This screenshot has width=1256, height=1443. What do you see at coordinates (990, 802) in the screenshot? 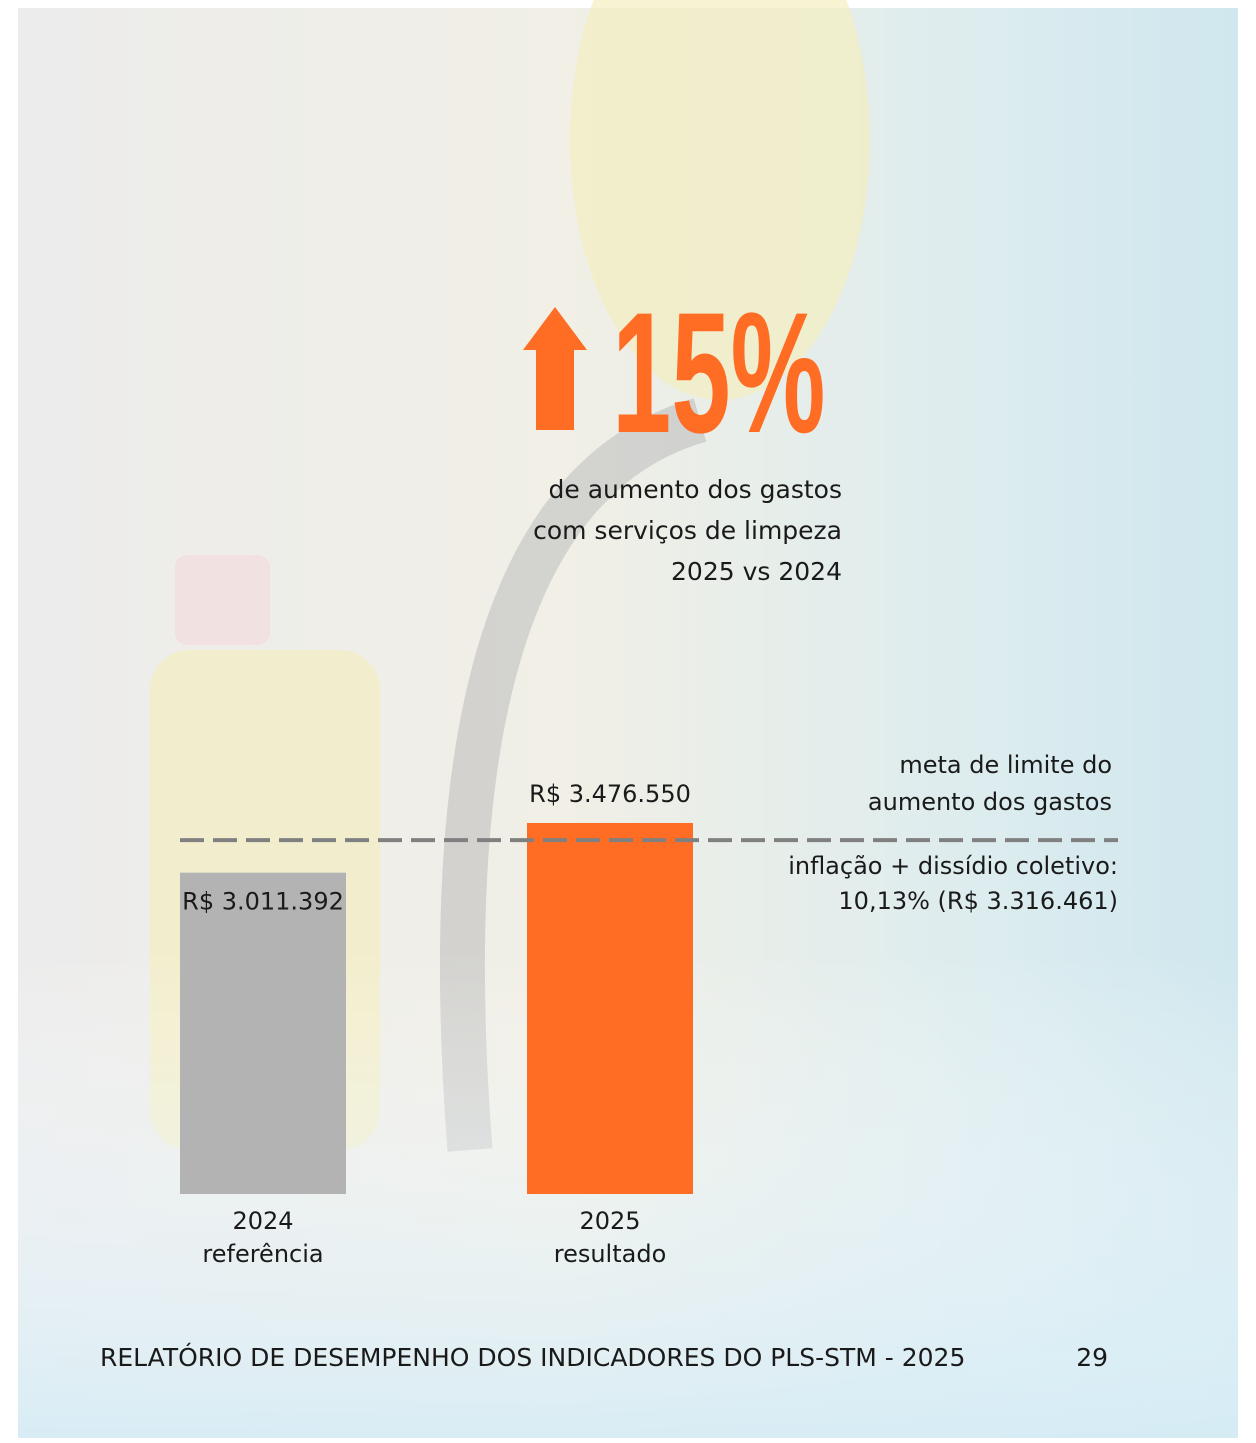
I see `reference-label: aumento dos gastos` at bounding box center [990, 802].